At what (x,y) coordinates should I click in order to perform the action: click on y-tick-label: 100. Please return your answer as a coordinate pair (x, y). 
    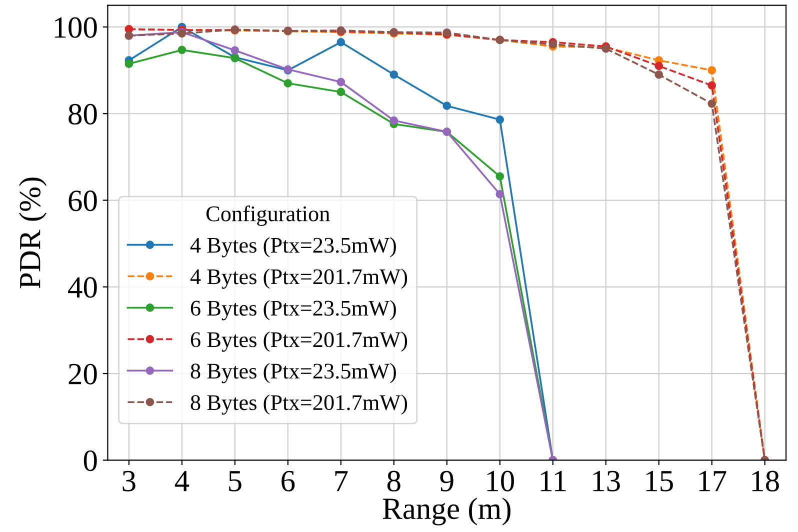
    Looking at the image, I should click on (75, 27).